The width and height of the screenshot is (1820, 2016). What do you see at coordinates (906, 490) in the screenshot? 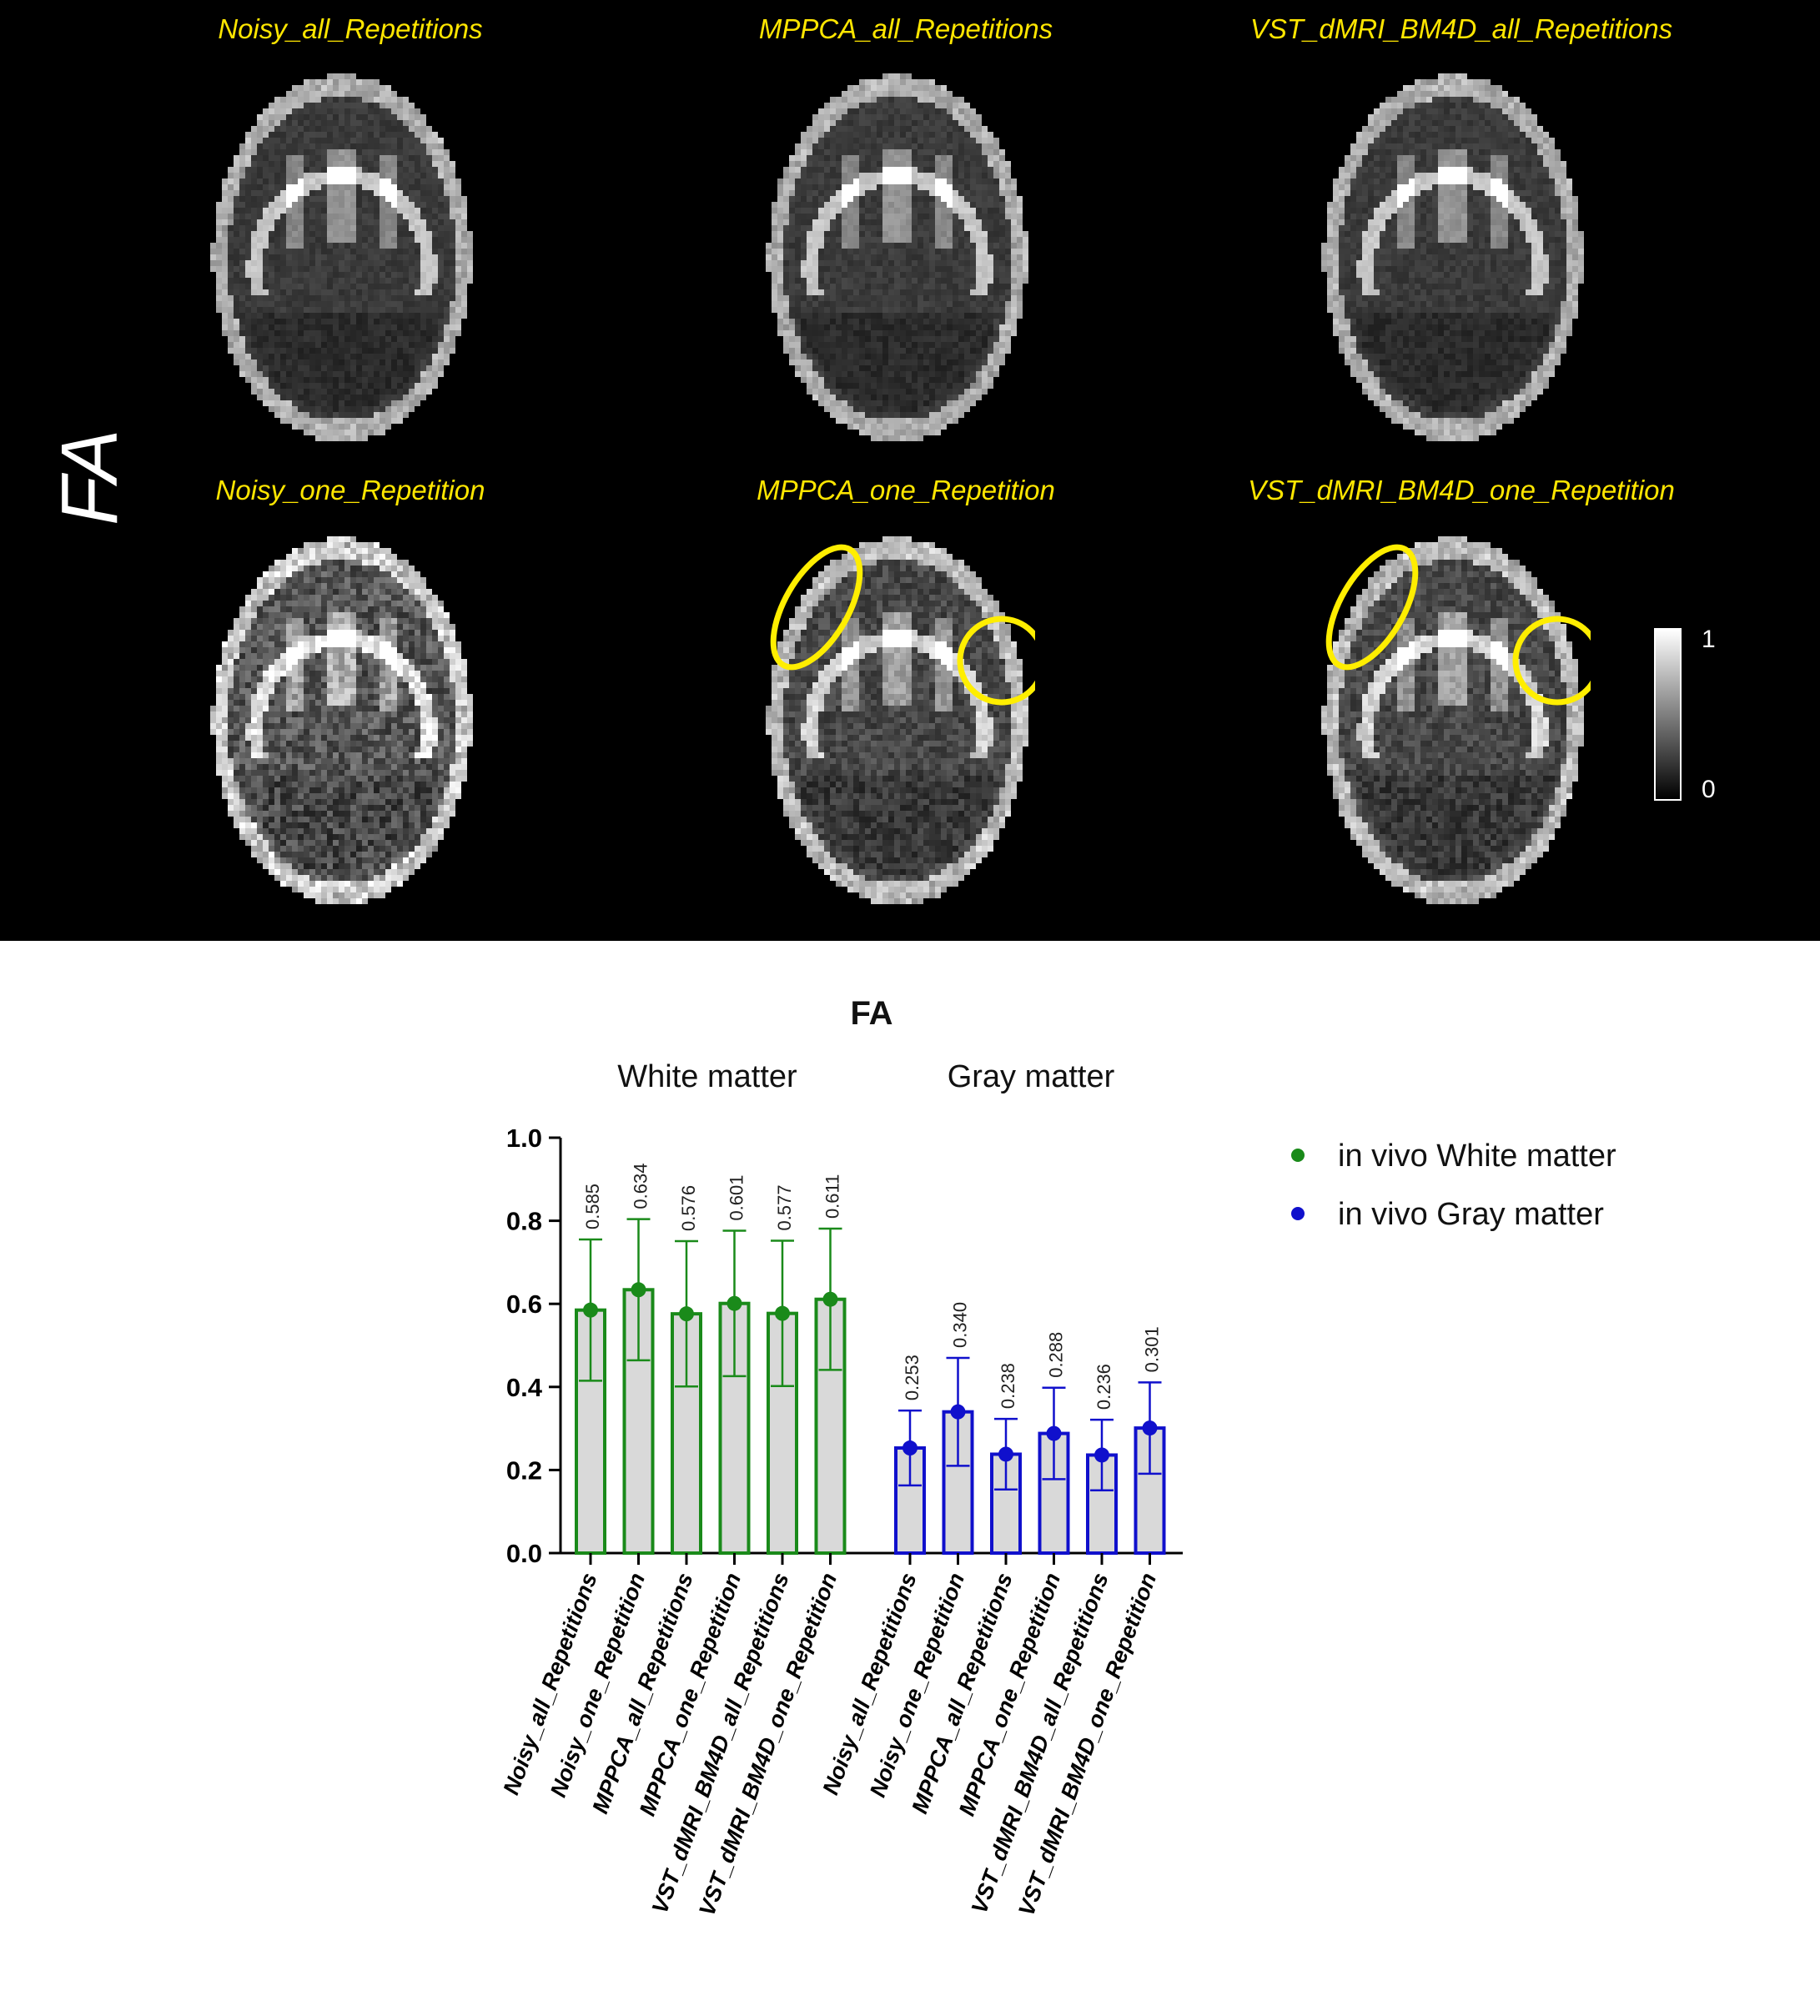
I see `panel-title-5: MPPCA_one_Repetition` at bounding box center [906, 490].